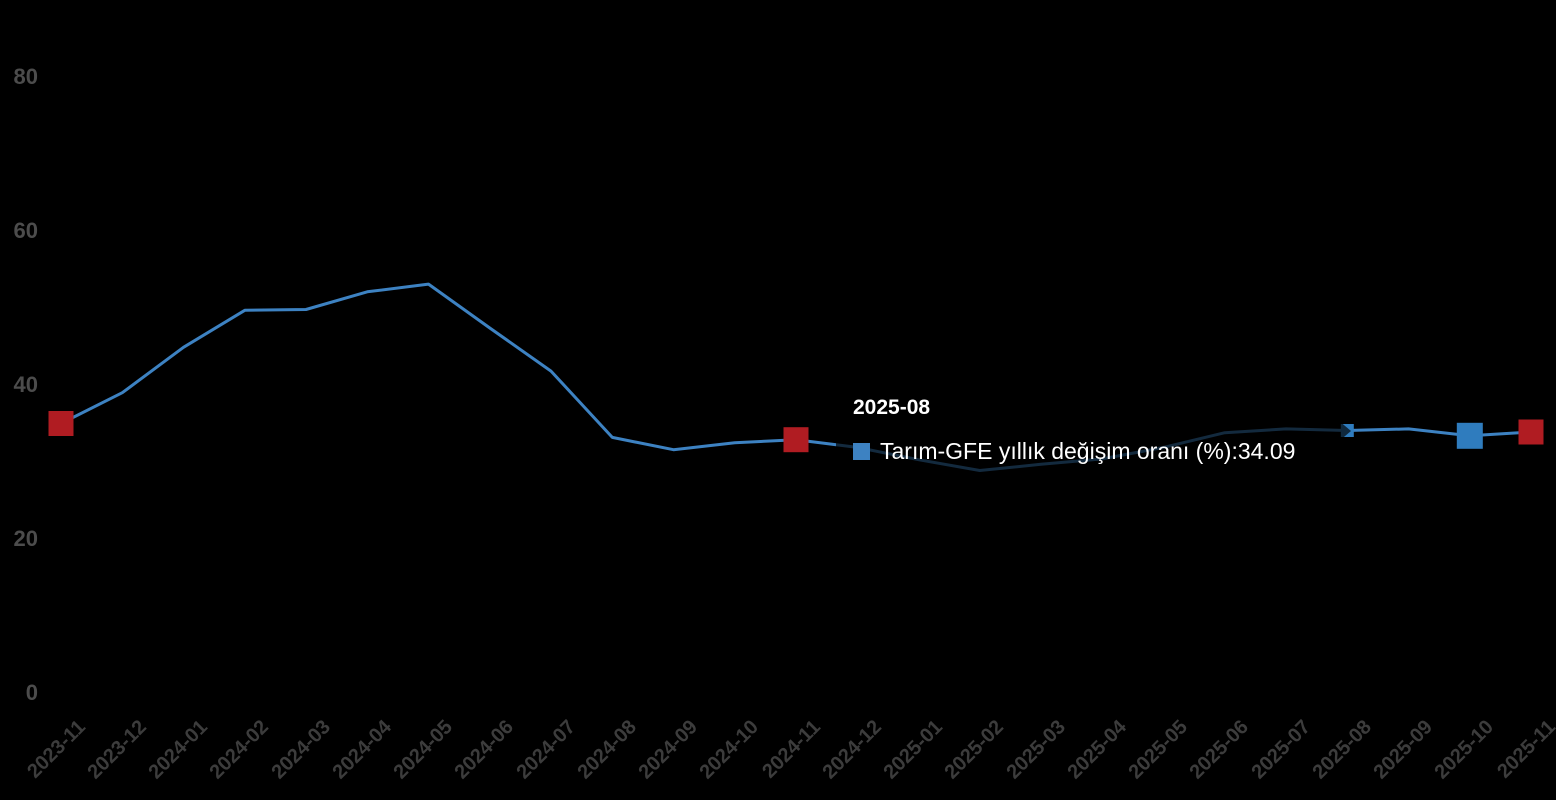  Describe the element at coordinates (1266, 451) in the screenshot. I see `tooltip-value: 34.09` at that location.